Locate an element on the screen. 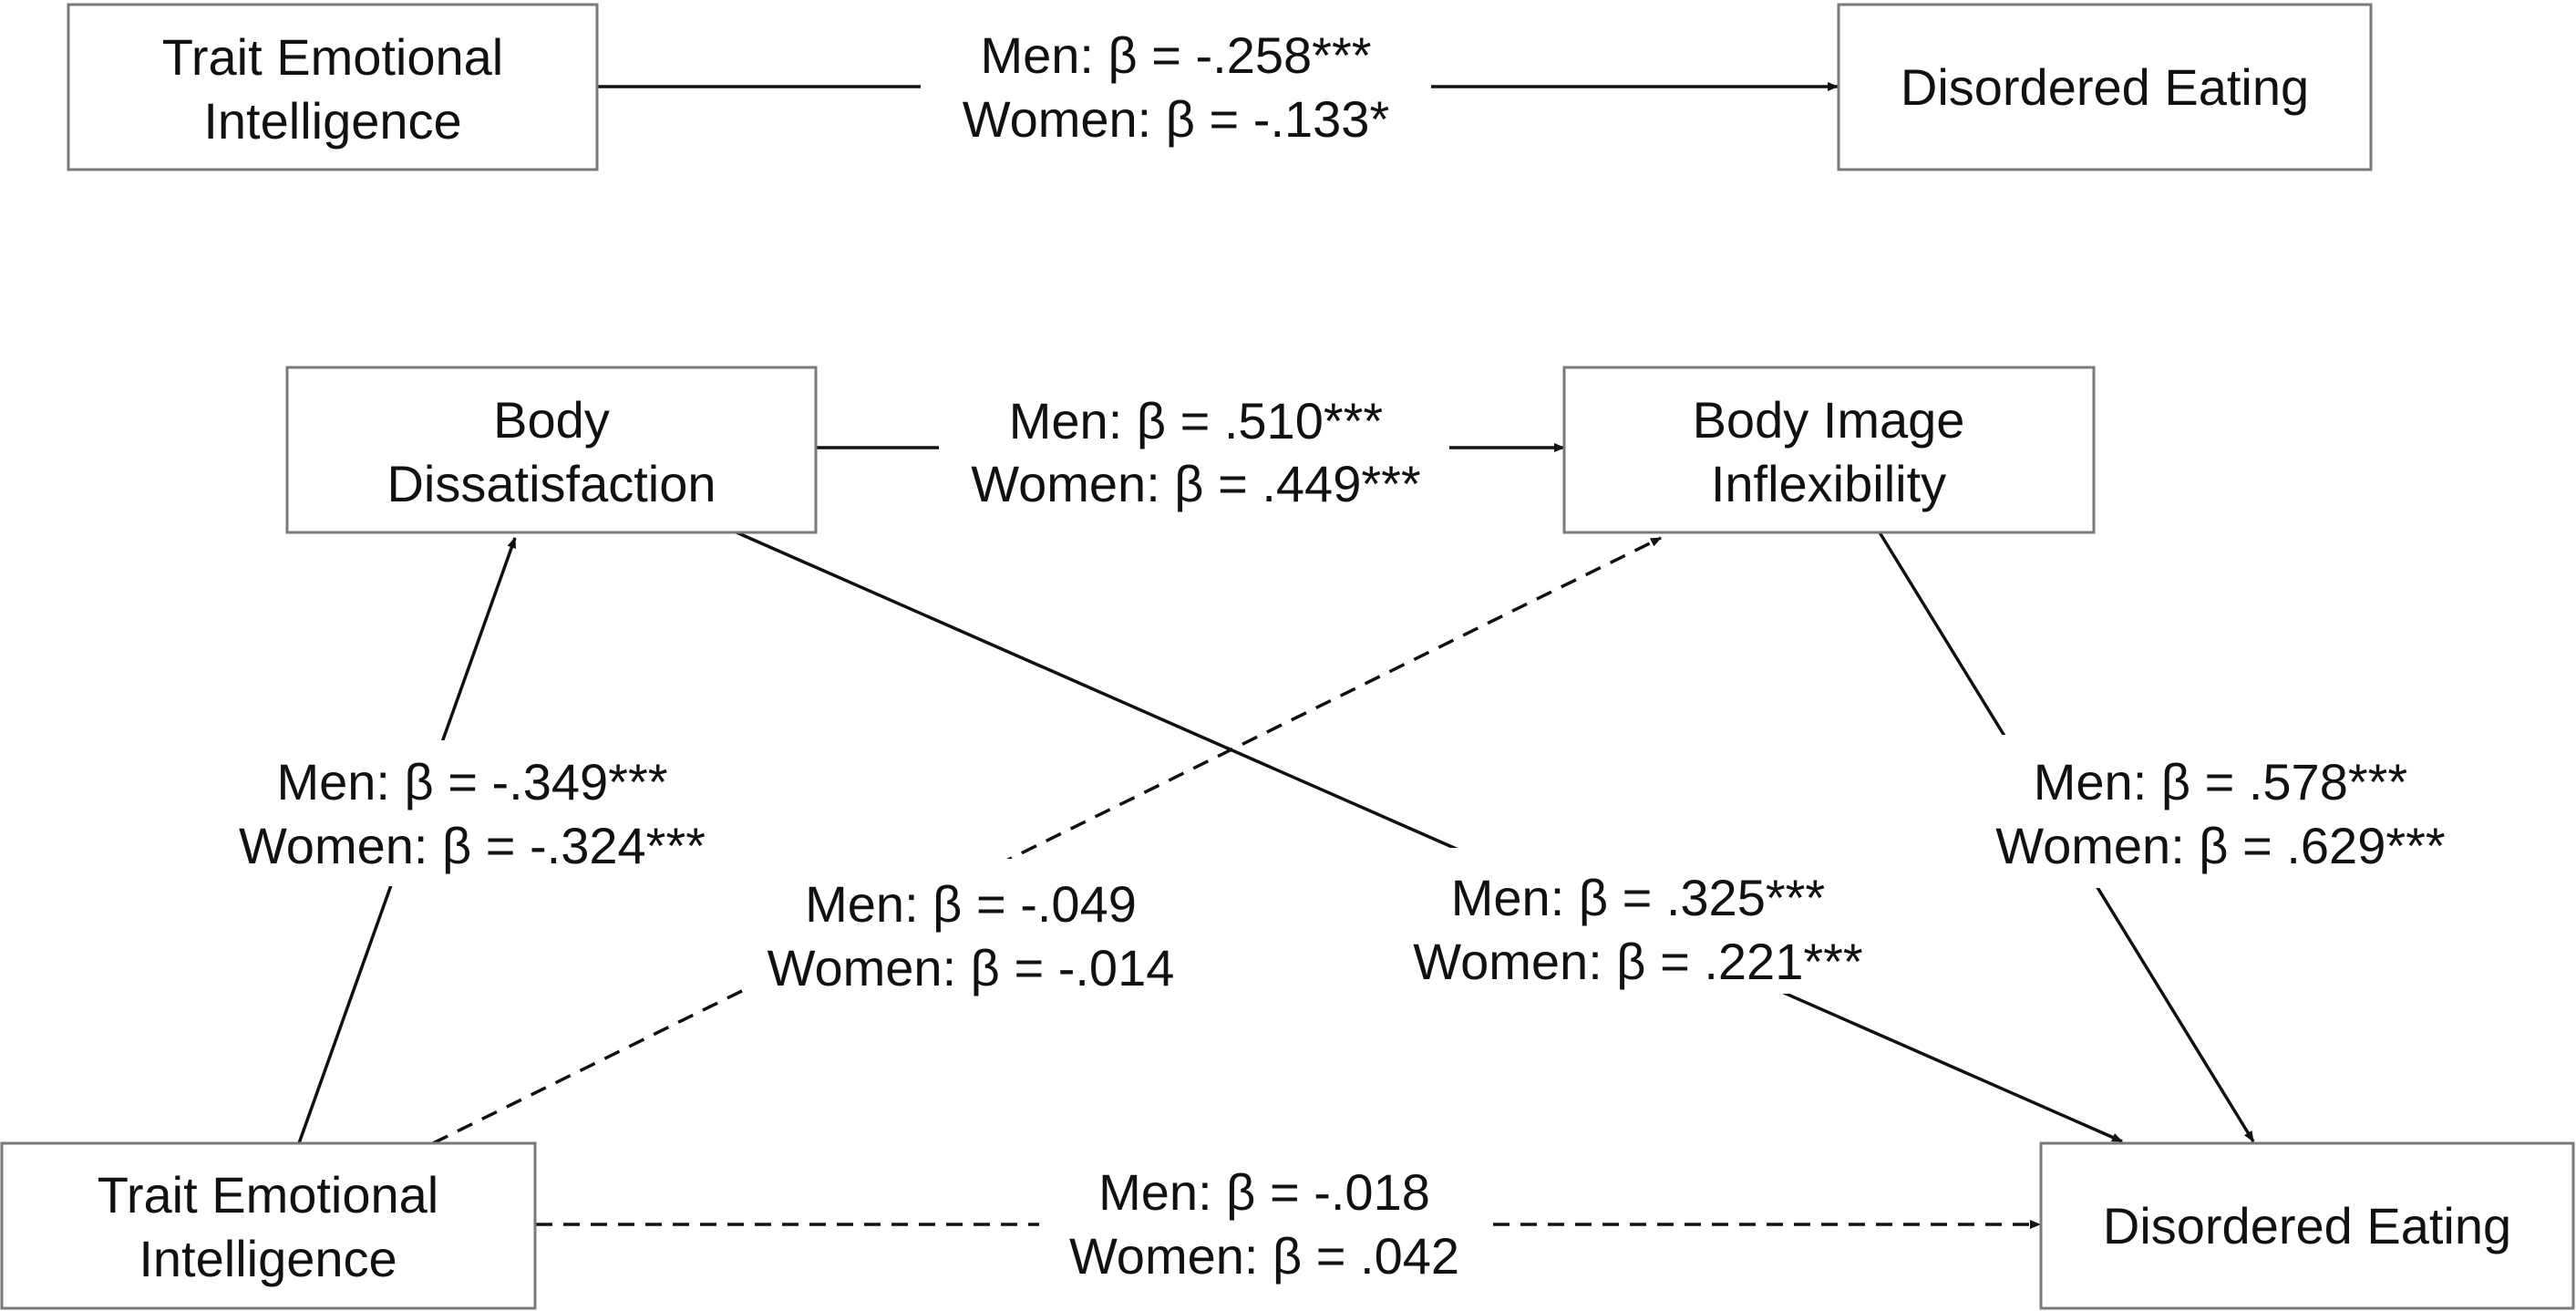  label-men: Men: β = .578*** is located at coordinates (2220, 781).